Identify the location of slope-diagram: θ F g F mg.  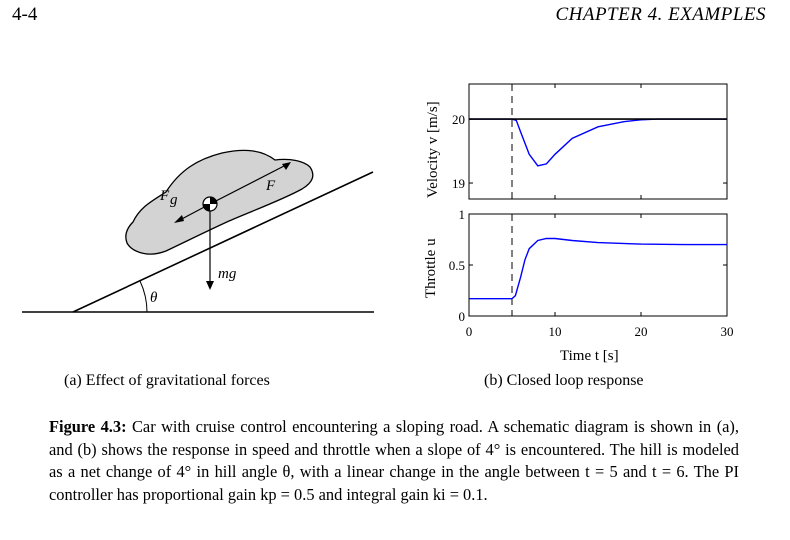
(198, 231).